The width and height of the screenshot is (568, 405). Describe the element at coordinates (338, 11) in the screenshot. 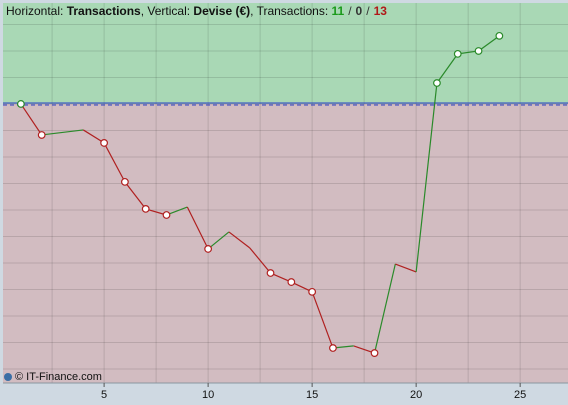

I see `header-part: 11` at that location.